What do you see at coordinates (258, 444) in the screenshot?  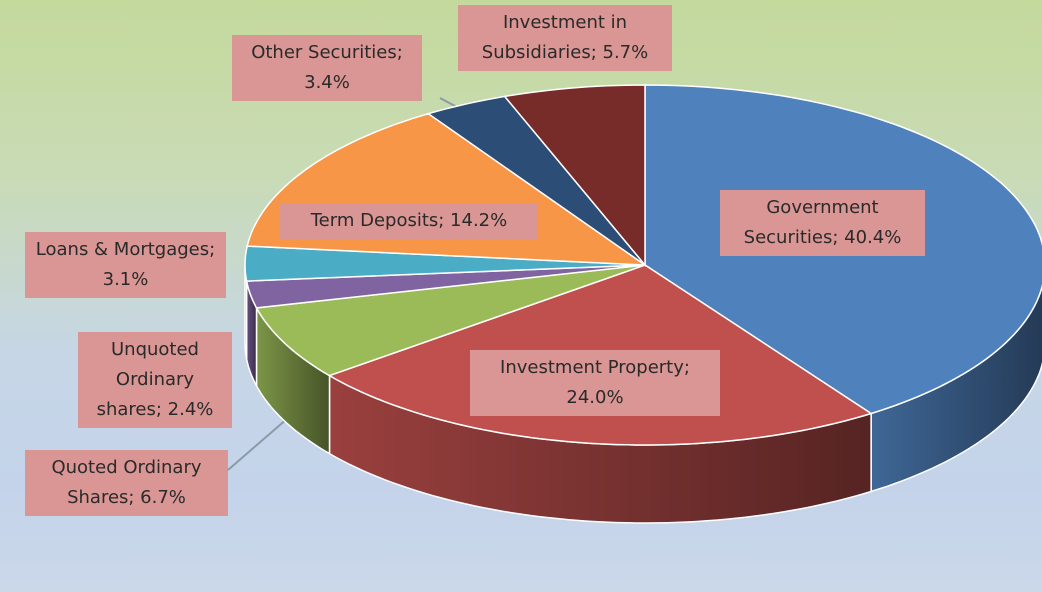 I see `leader-line` at bounding box center [258, 444].